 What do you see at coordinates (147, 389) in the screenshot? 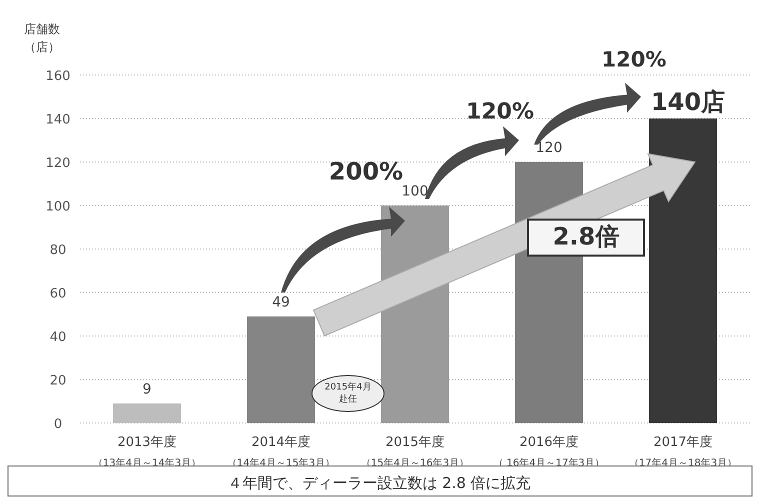
I see `data-label: 9` at bounding box center [147, 389].